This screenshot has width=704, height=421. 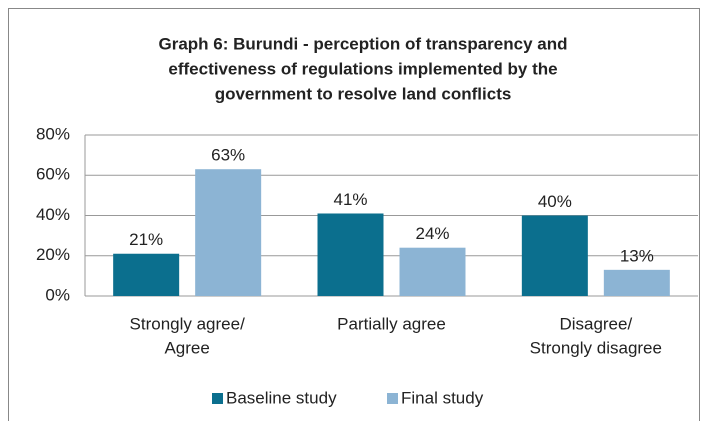 What do you see at coordinates (350, 199) in the screenshot?
I see `data-label: 41%` at bounding box center [350, 199].